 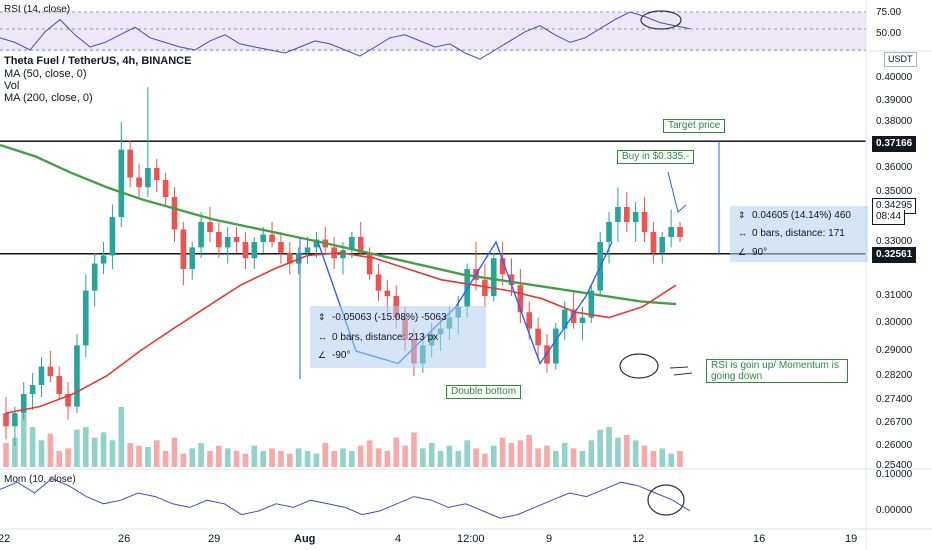 I want to click on price-tick-label: 0.26000, so click(x=894, y=445).